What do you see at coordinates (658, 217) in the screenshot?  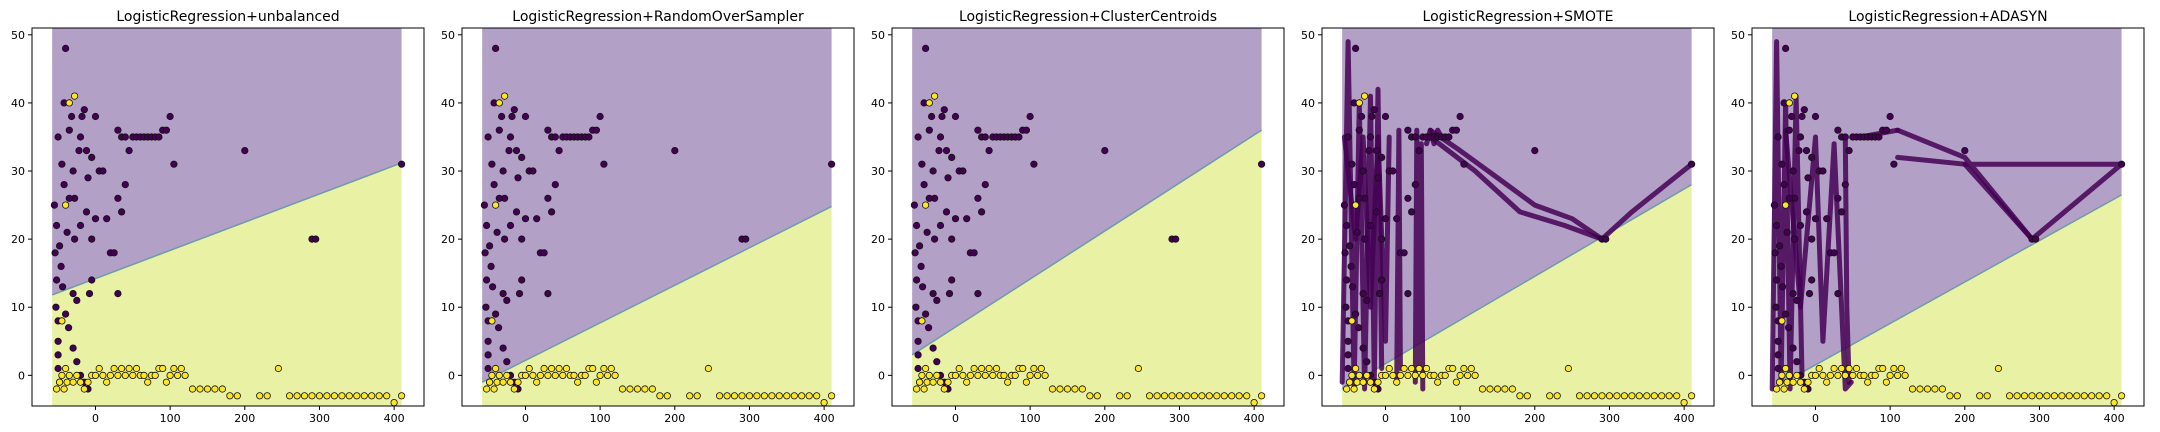 I see `plot-area` at bounding box center [658, 217].